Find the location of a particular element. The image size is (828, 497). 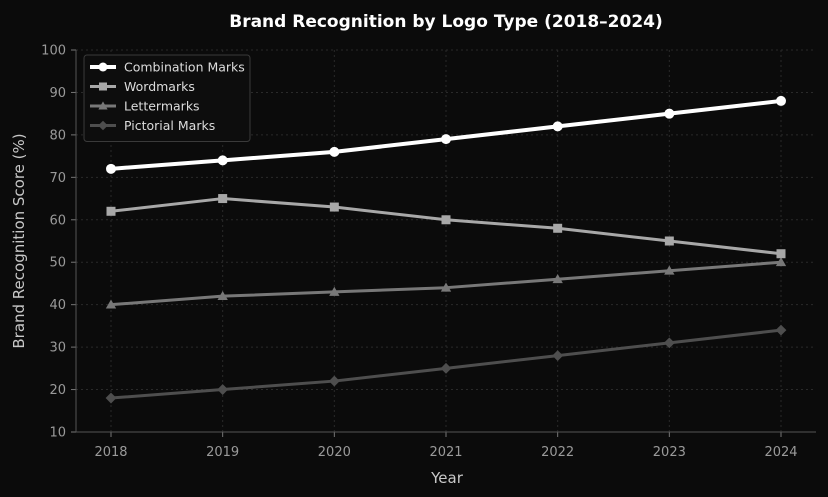

legend-marker-lettermarks is located at coordinates (103, 105).